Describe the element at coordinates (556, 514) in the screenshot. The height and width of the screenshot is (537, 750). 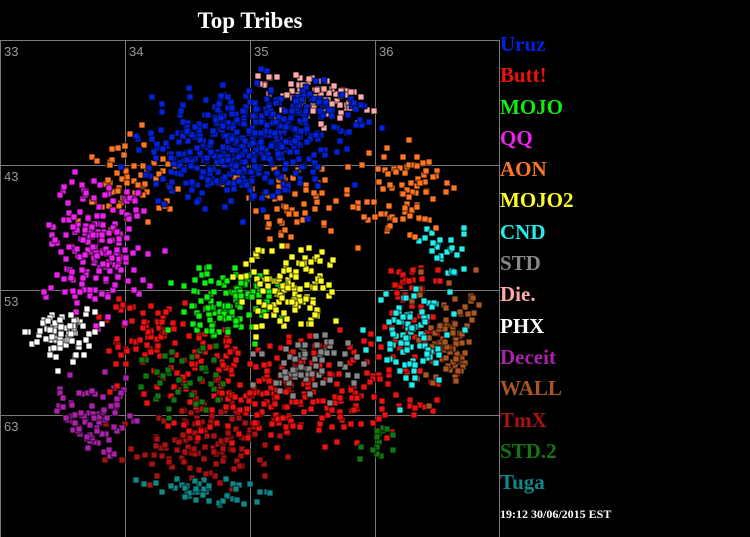
I see `timestamp: 19:12 30/06/2015 EST` at that location.